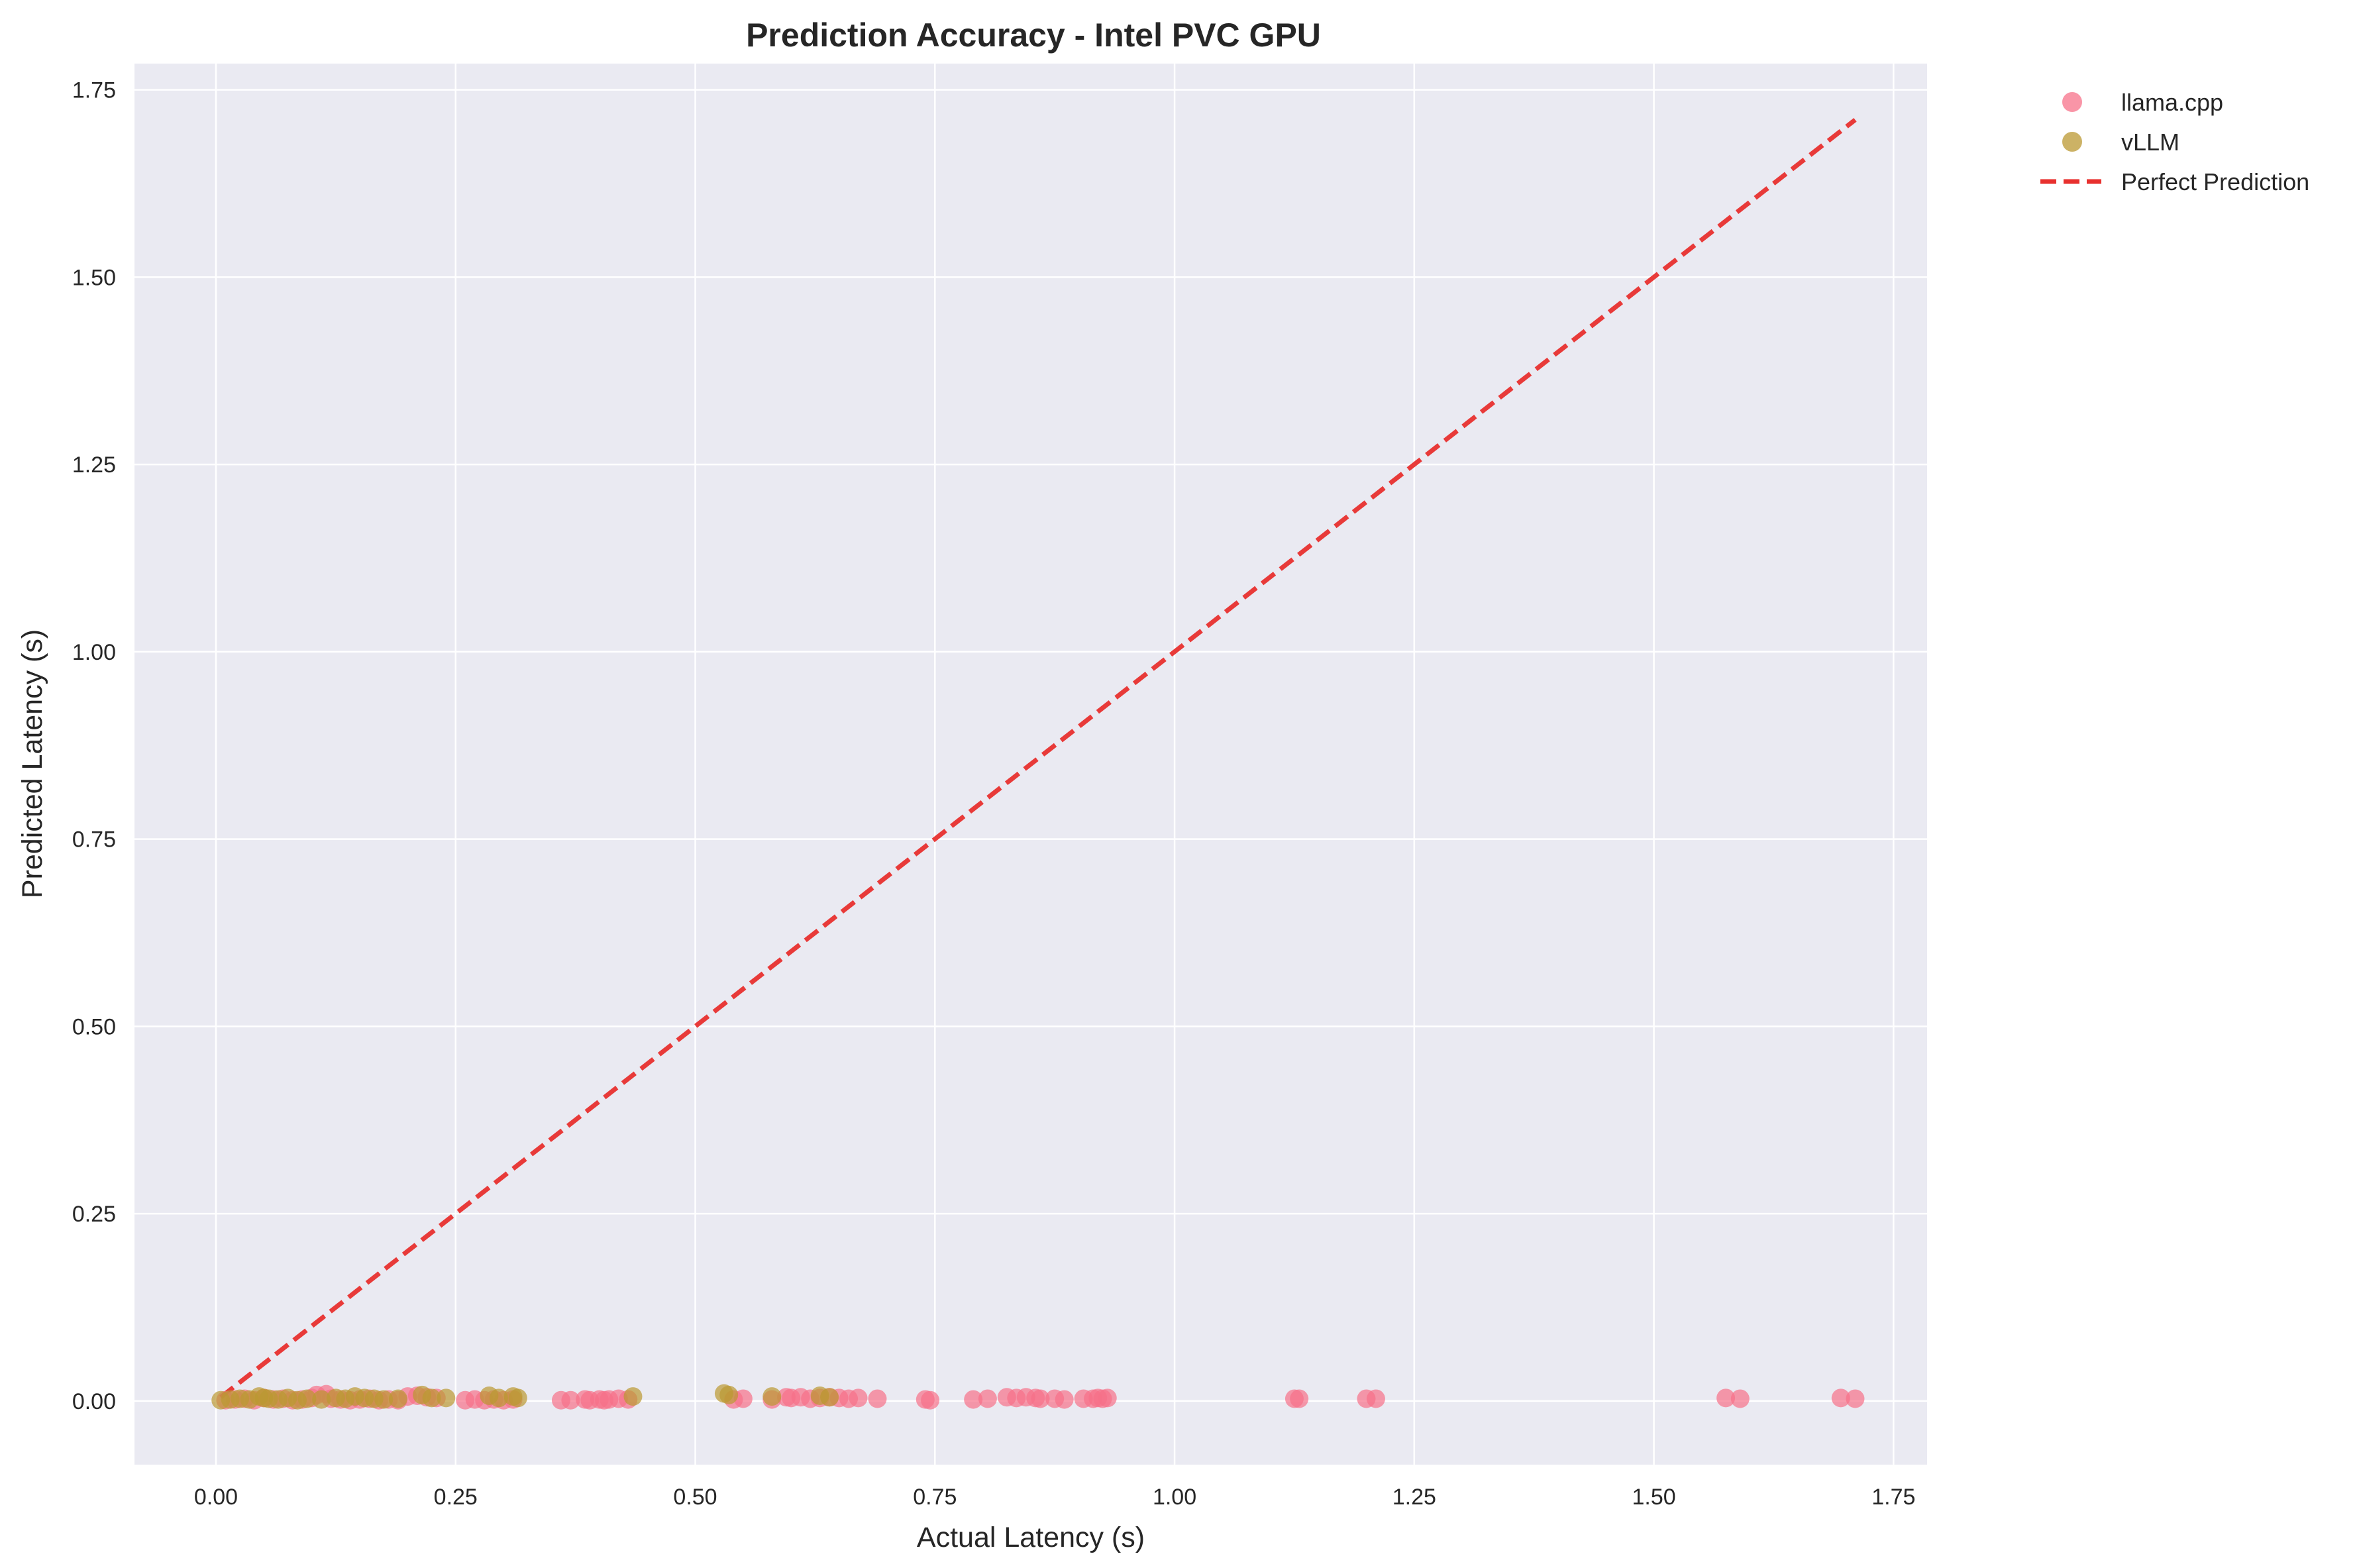  What do you see at coordinates (2072, 142) in the screenshot?
I see `legend-marker-vllm` at bounding box center [2072, 142].